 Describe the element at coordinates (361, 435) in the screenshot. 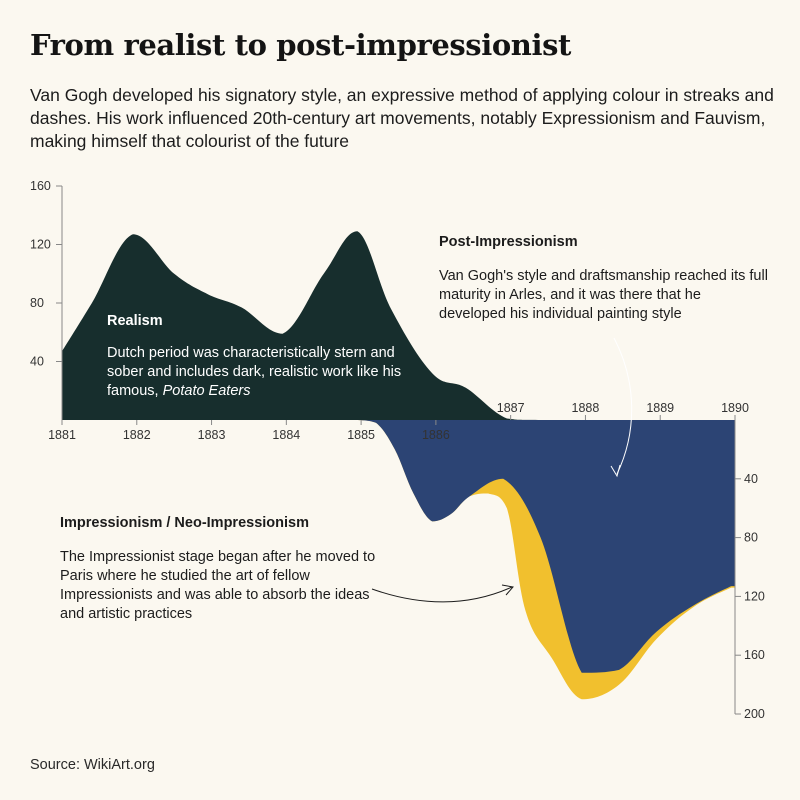

I see `x-tick-label-1885: 1885` at that location.